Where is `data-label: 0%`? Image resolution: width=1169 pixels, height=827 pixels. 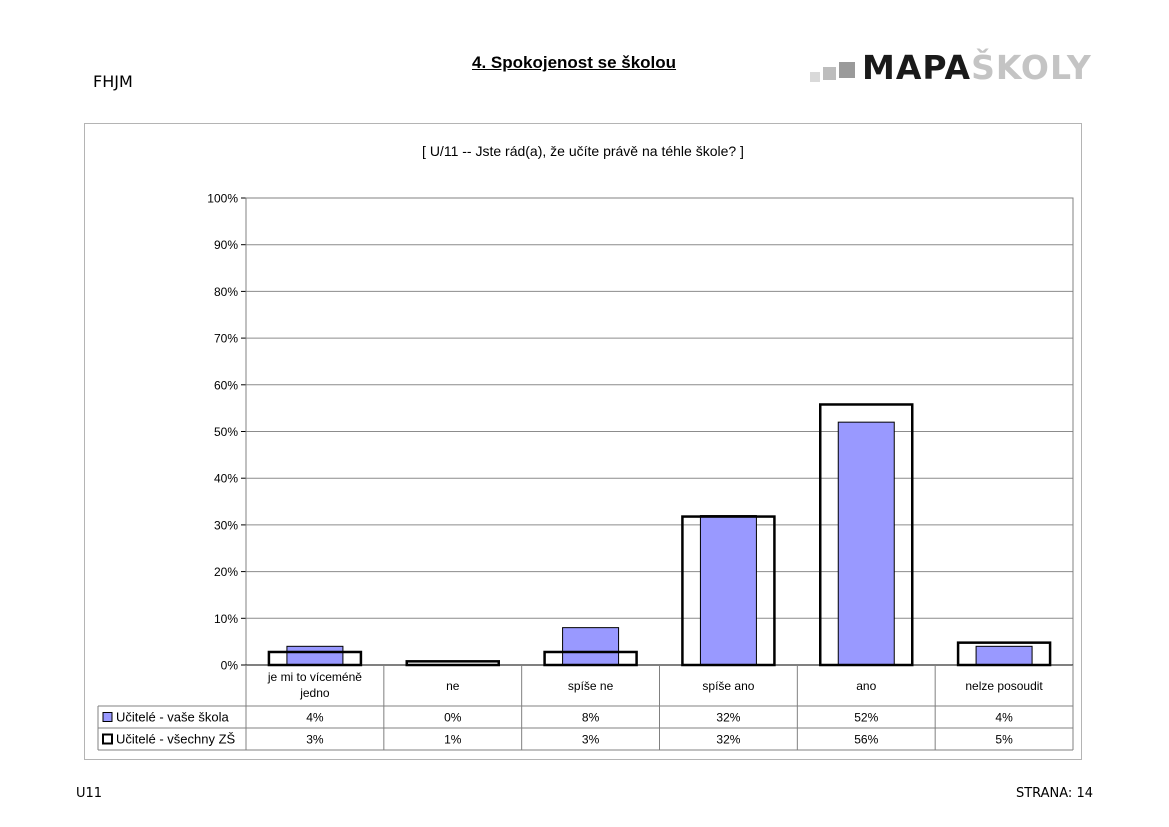 data-label: 0% is located at coordinates (453, 718).